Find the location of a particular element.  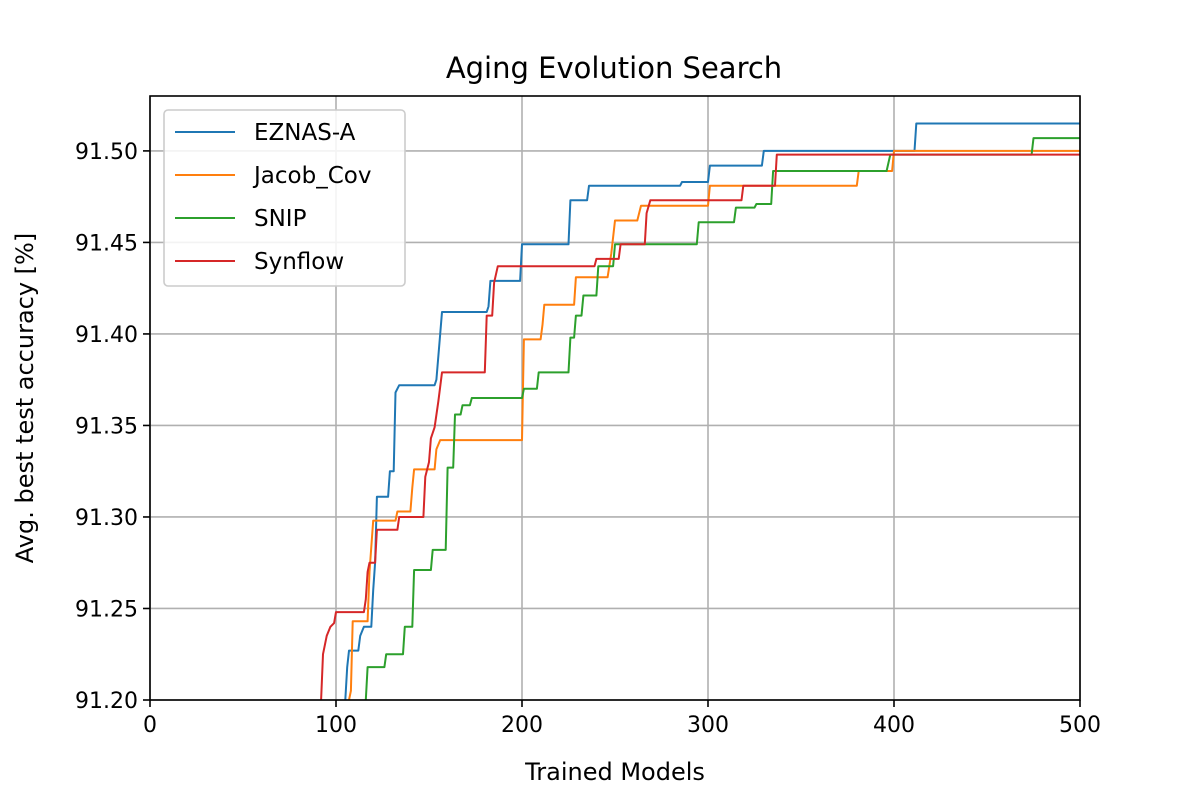

y-tick-label: 91.20 is located at coordinates (106, 701).